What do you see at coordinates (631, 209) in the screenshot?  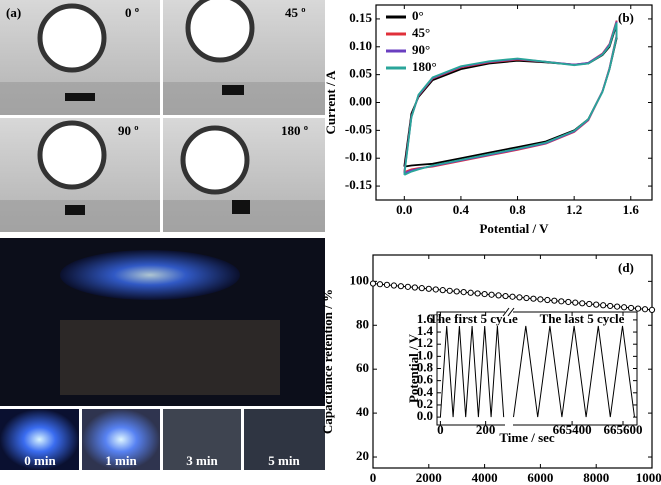 I see `x-tick-label: 1.6` at bounding box center [631, 209].